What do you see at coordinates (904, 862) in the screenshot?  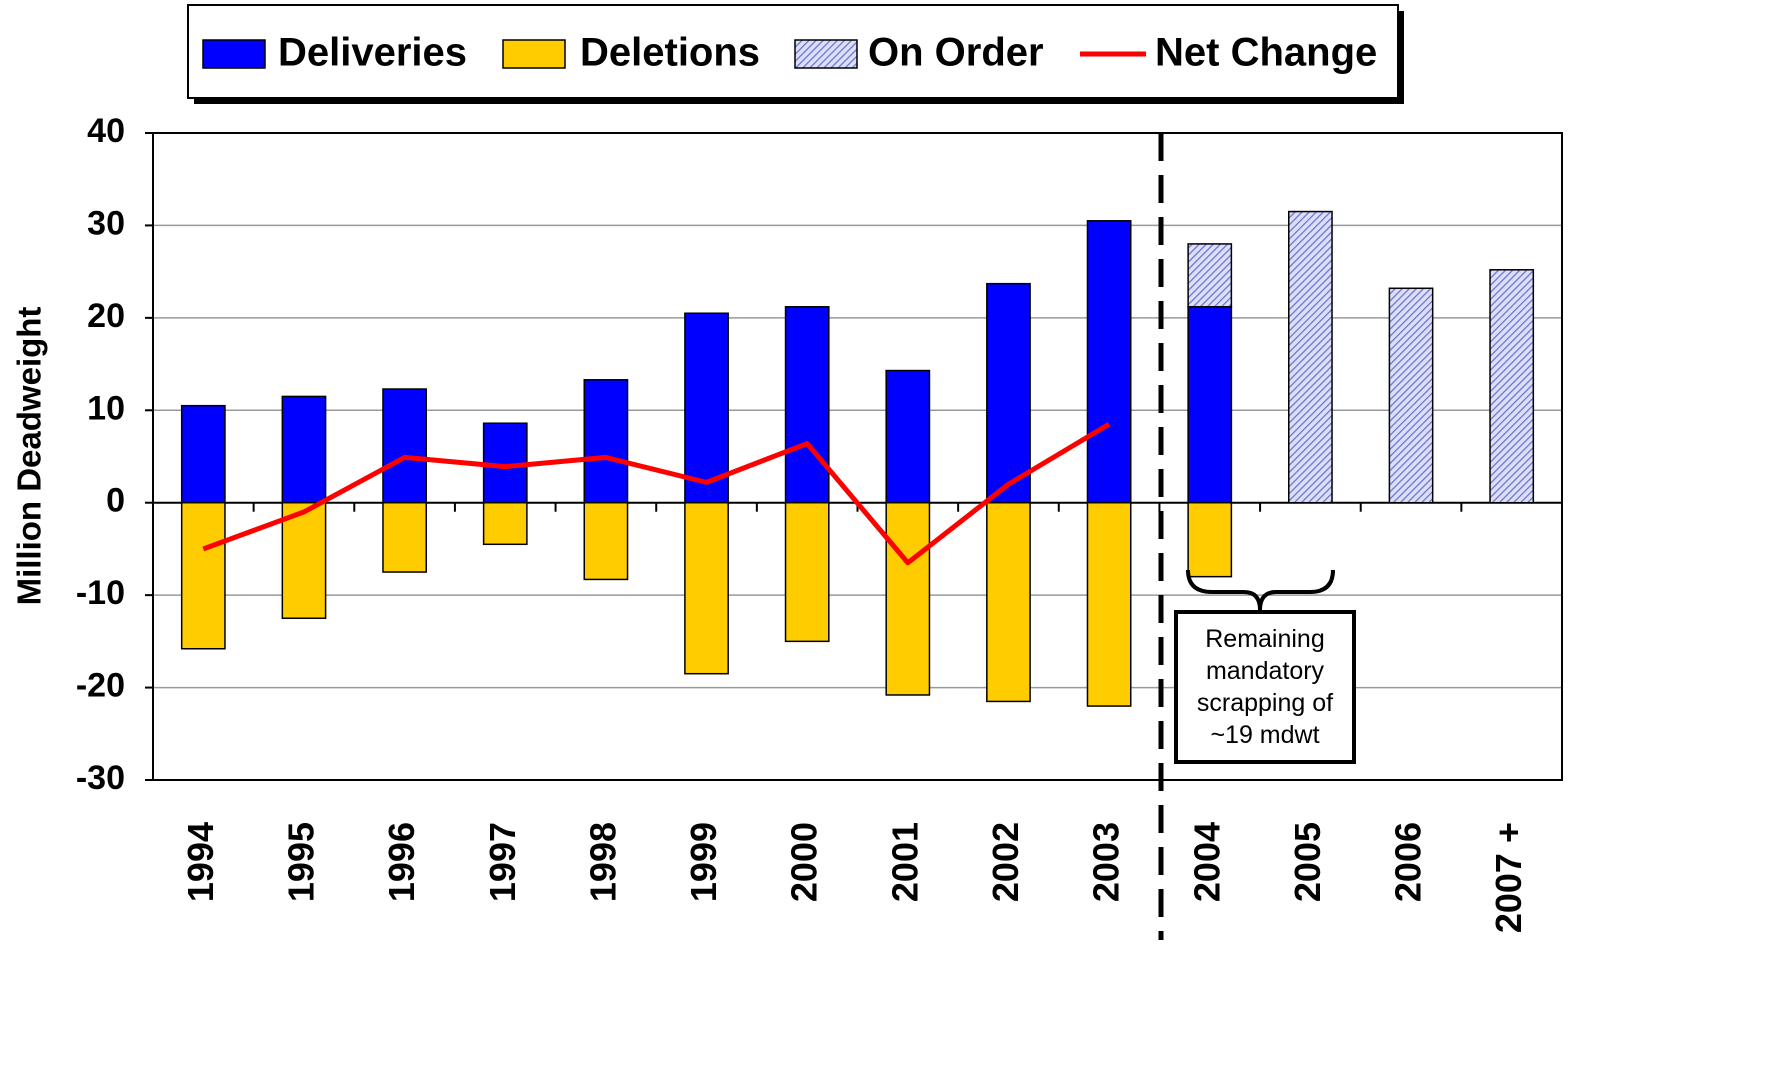 I see `x-tick-label: 2001` at bounding box center [904, 862].